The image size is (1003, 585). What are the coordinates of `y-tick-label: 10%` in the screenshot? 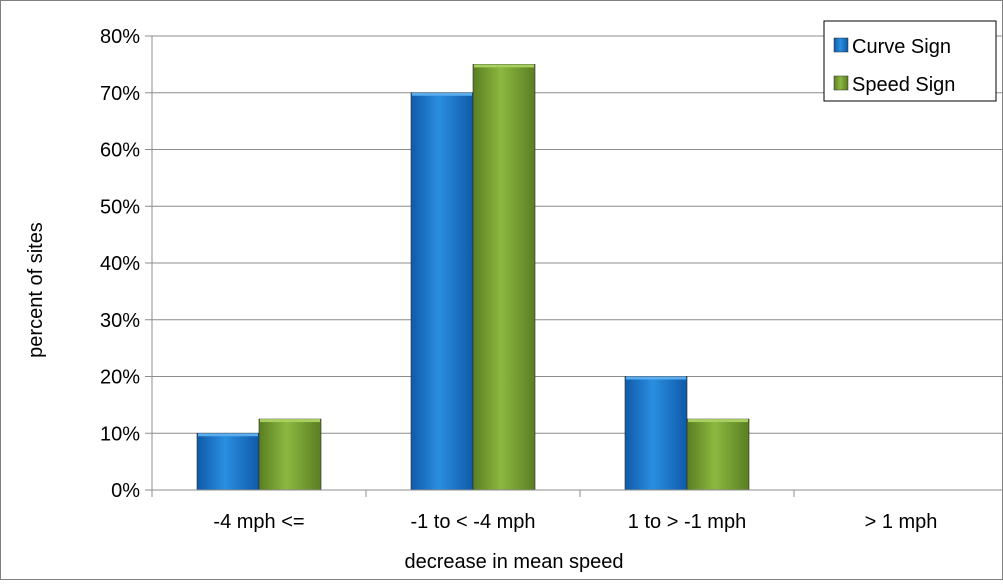 It's located at (120, 434).